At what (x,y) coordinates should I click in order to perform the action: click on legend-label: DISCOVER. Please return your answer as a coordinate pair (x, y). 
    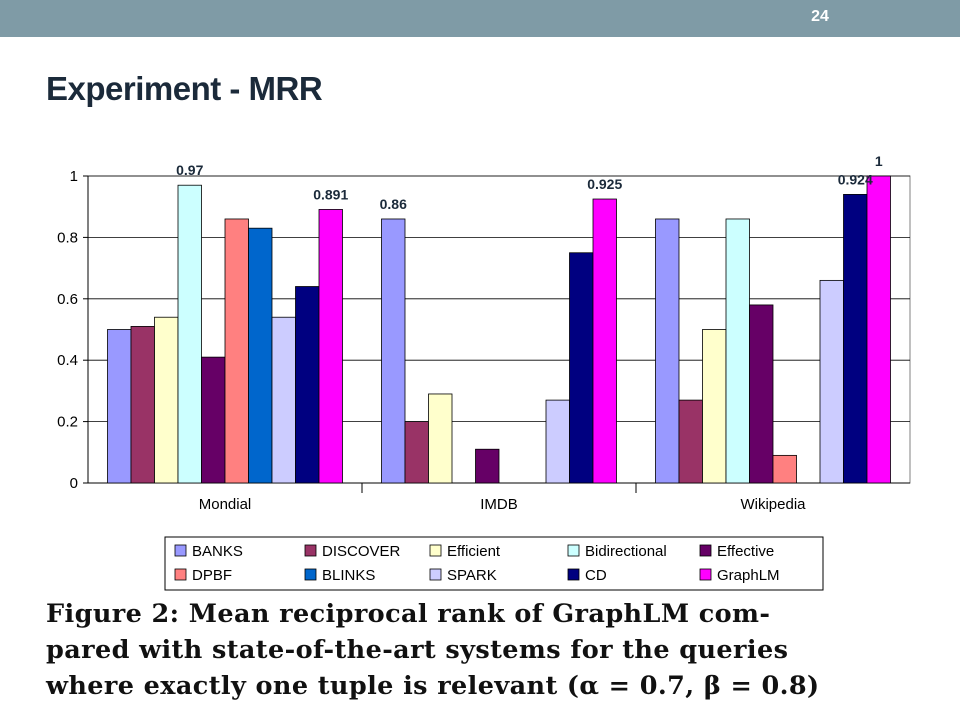
    Looking at the image, I should click on (361, 551).